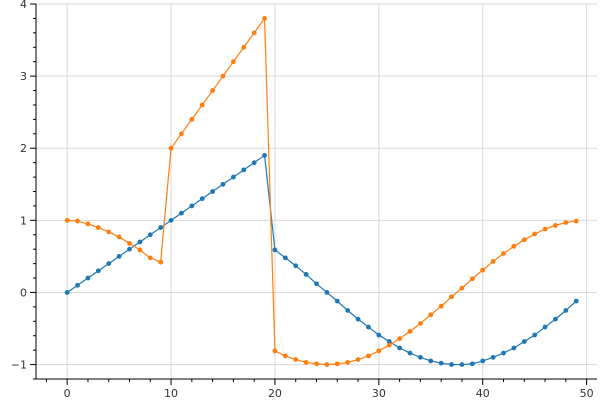 The height and width of the screenshot is (404, 600). I want to click on y-tick-label: 2, so click(23, 148).